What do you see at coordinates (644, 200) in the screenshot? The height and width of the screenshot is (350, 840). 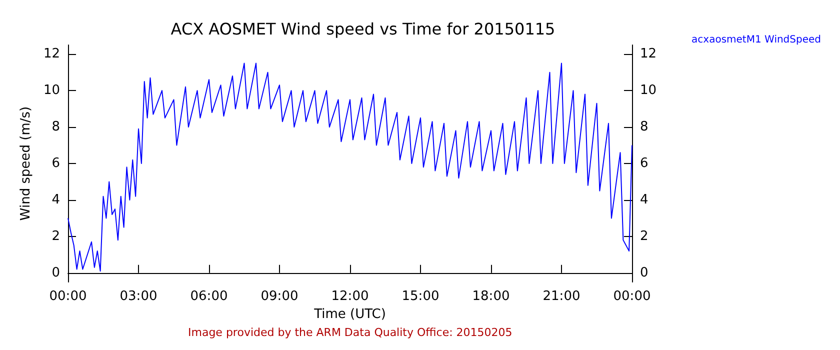 I see `y2-tick-label: 4` at bounding box center [644, 200].